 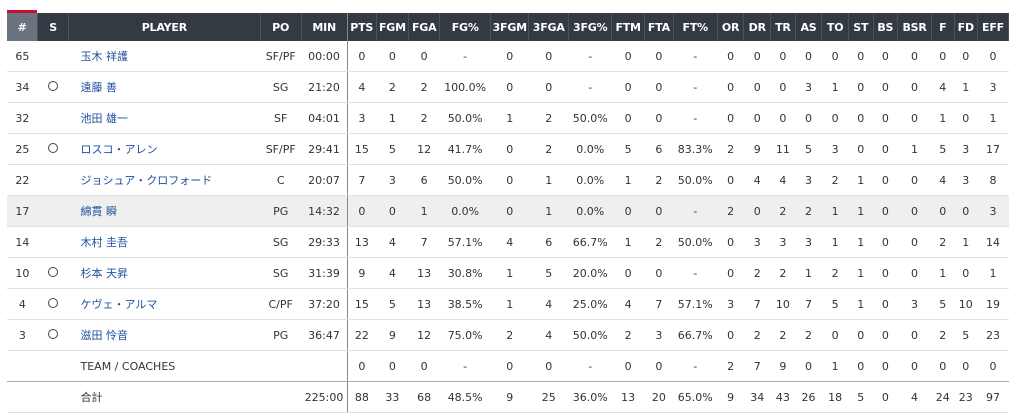 What do you see at coordinates (783, 366) in the screenshot?
I see `team-stat: 9` at bounding box center [783, 366].